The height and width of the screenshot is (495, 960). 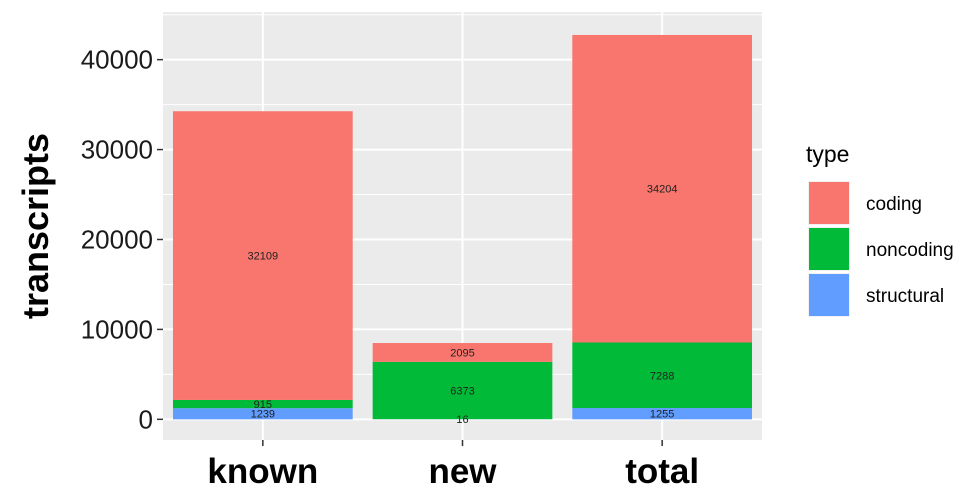 What do you see at coordinates (117, 239) in the screenshot?
I see `y-tick-label: 20000` at bounding box center [117, 239].